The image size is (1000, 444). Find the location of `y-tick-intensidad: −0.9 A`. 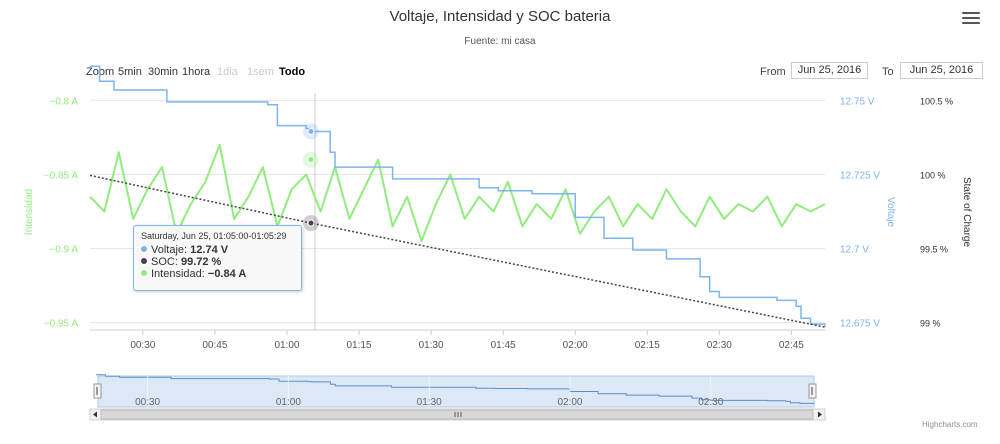

y-tick-intensidad: −0.9 A is located at coordinates (63, 250).